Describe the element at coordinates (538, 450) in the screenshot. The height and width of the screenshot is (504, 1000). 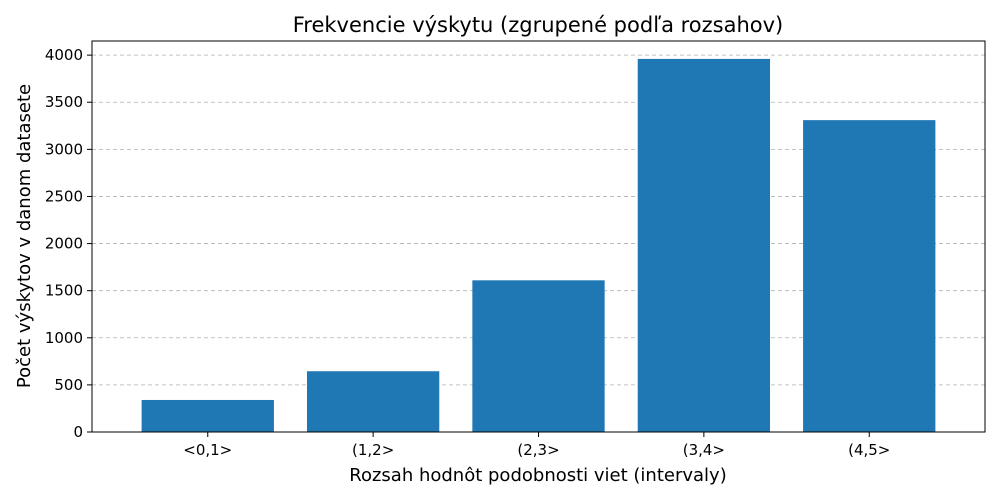
I see `x-tick-label: (2,3>` at that location.